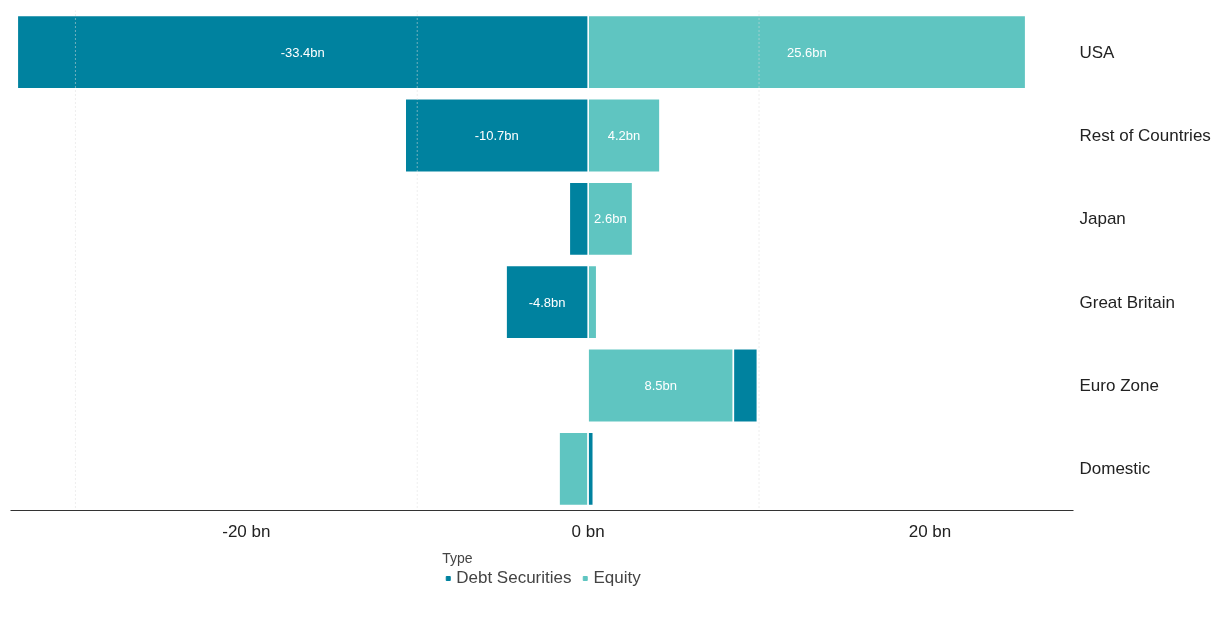 This screenshot has height=621, width=1223. I want to click on y-tick-label: Domestic, so click(1115, 469).